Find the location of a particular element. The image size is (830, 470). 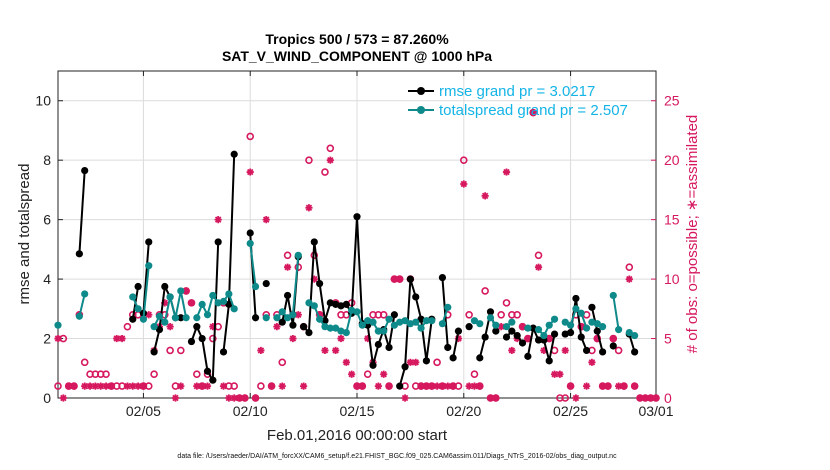

y2-tick-label: 0 is located at coordinates (668, 398).